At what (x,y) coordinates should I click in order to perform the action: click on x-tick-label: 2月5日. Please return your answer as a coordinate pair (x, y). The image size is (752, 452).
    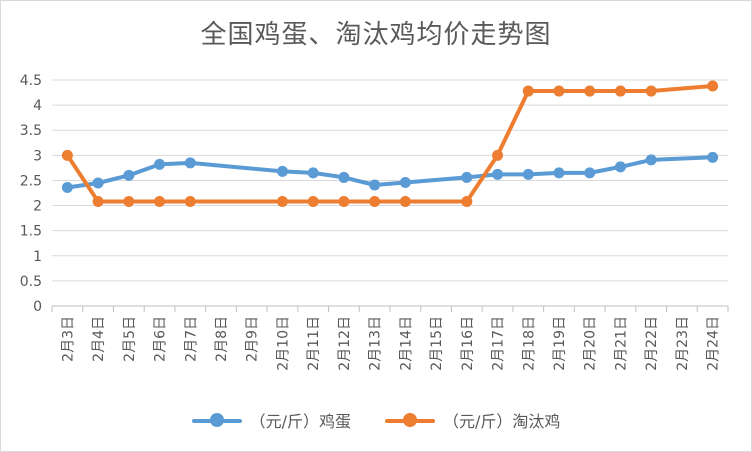
    Looking at the image, I should click on (130, 339).